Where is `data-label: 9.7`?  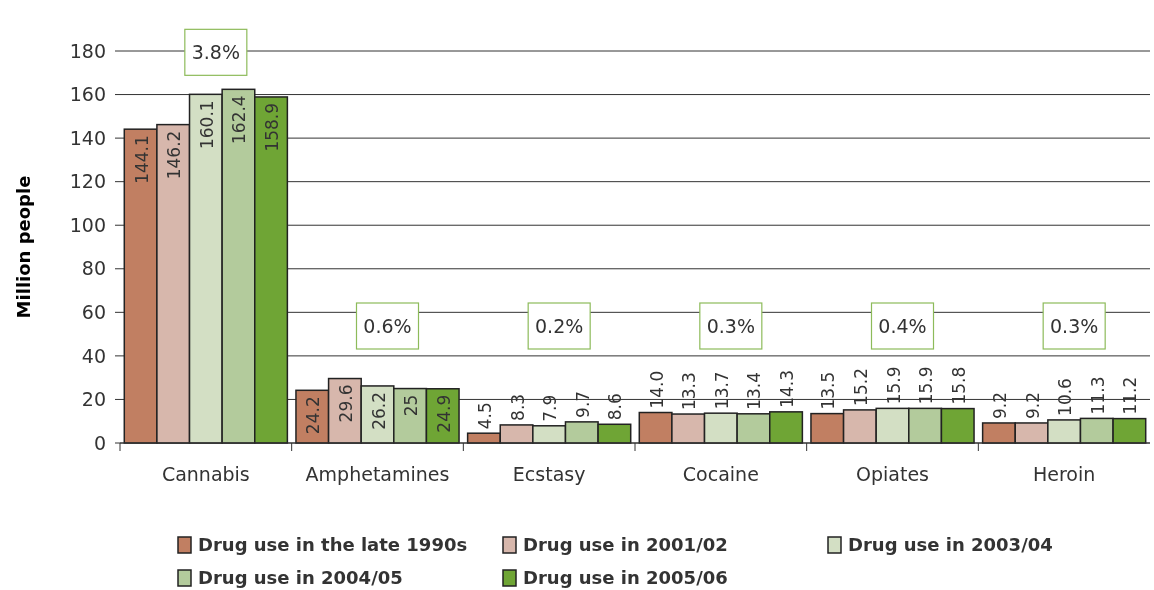 data-label: 9.7 is located at coordinates (582, 404).